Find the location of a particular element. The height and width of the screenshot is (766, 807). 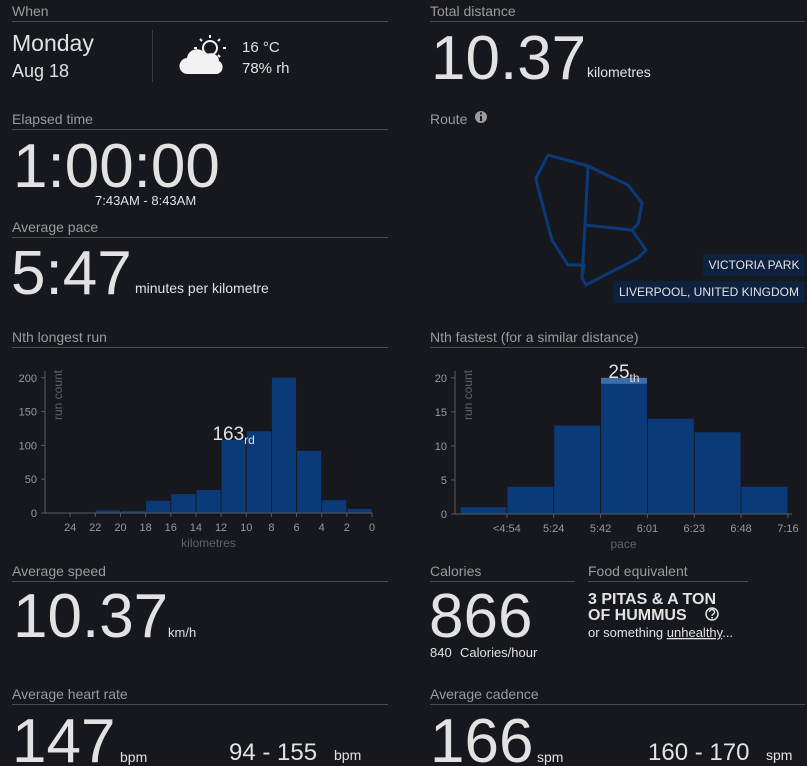

x-tick-label: 4 is located at coordinates (322, 528).